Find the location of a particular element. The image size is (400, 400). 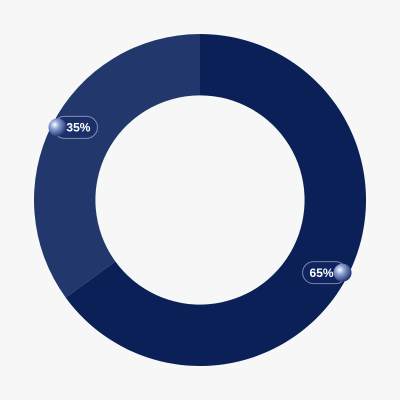

value-label-text: 35% is located at coordinates (78, 128).